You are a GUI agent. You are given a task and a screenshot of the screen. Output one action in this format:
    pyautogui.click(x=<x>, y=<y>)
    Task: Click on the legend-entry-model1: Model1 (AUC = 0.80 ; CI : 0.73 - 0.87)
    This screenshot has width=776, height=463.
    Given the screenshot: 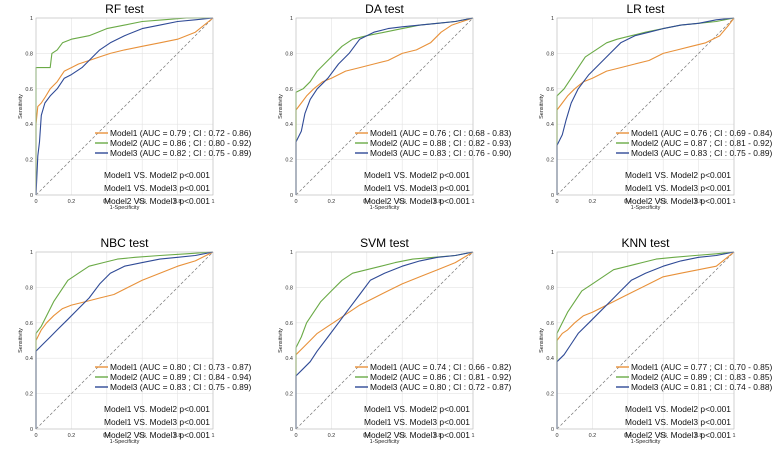 What is the action you would take?
    pyautogui.click(x=180, y=367)
    